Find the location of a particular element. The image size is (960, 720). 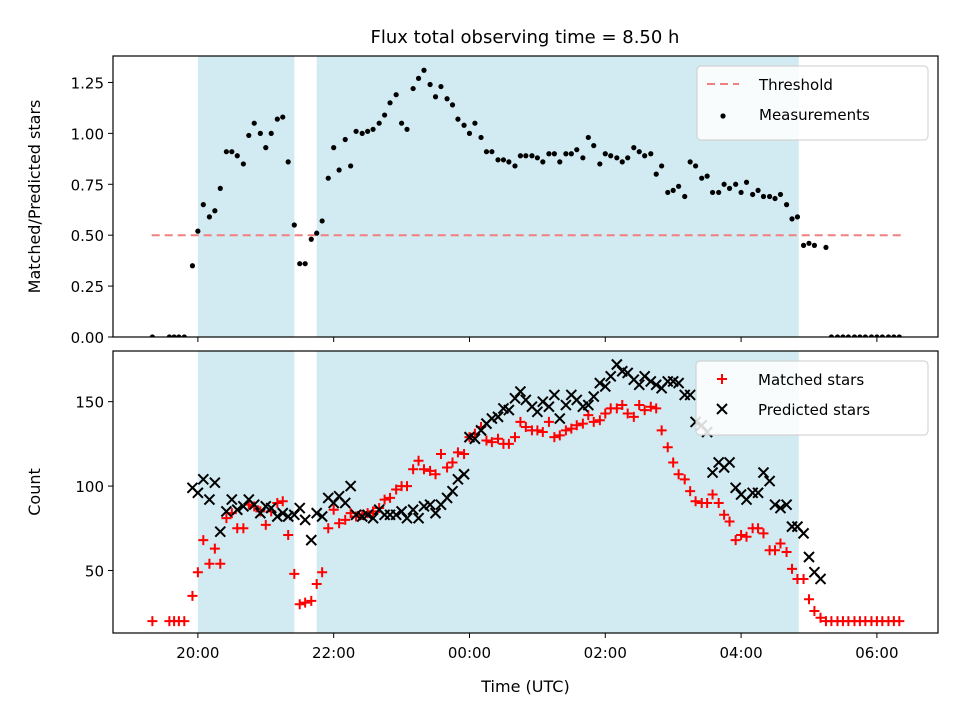

y-tick-label: 0.25 is located at coordinates (87, 287).